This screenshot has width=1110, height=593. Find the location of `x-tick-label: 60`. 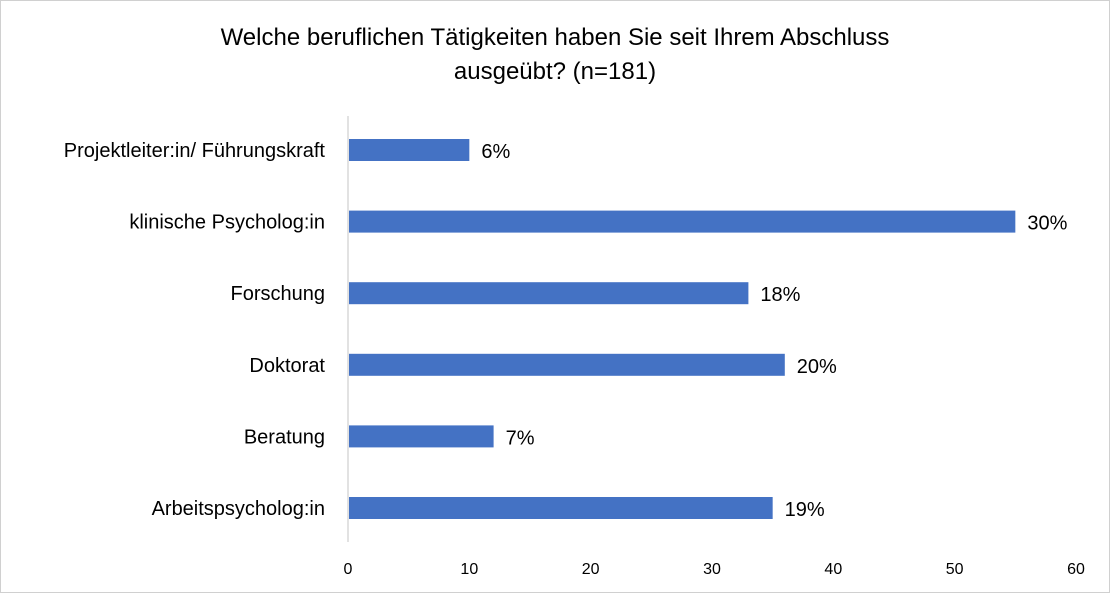

x-tick-label: 60 is located at coordinates (1076, 569).